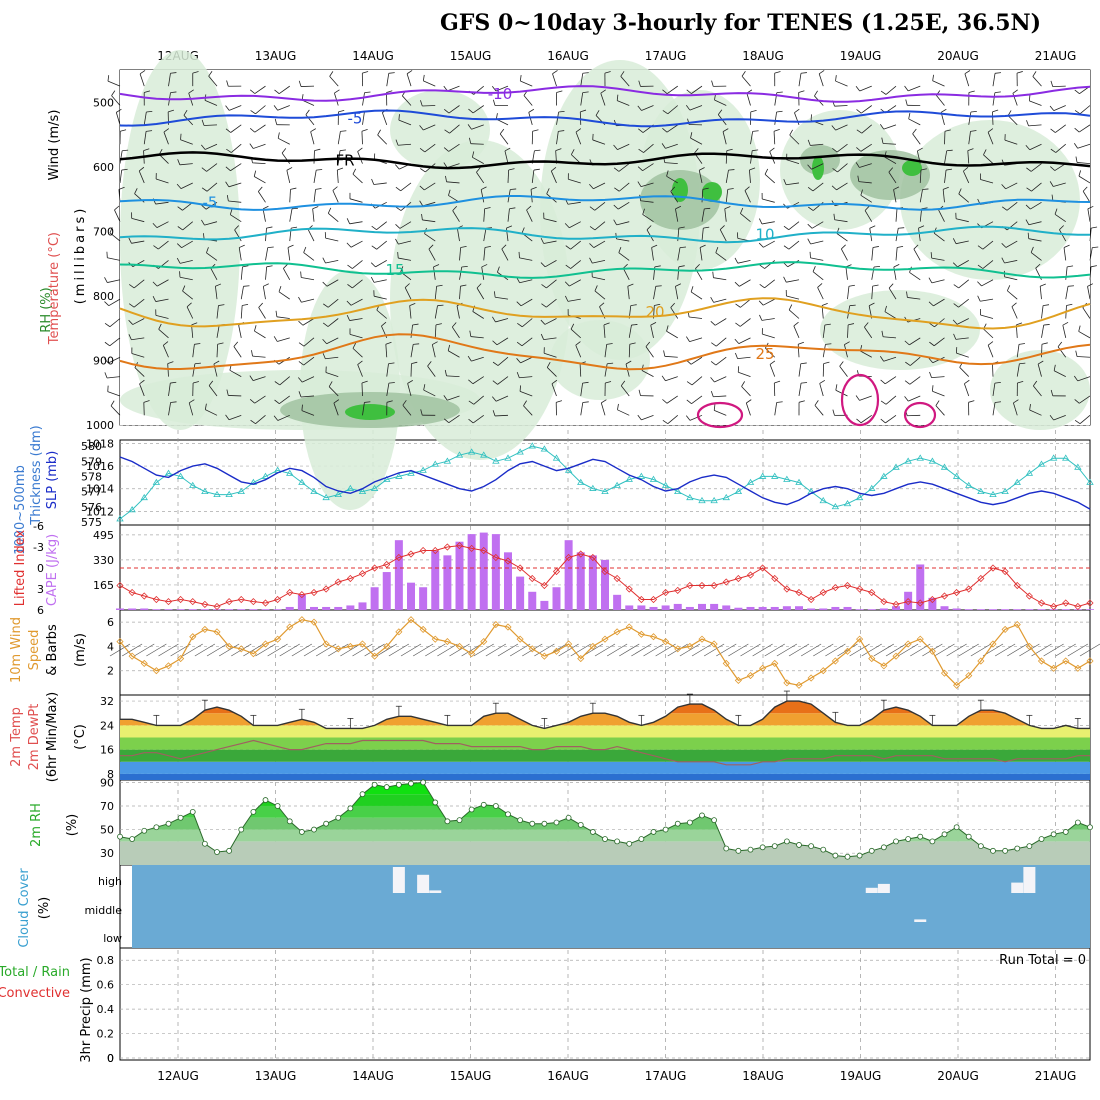 The width and height of the screenshot is (1100, 1100). What do you see at coordinates (103, 585) in the screenshot?
I see `axis-tick-label: 165` at bounding box center [103, 585].